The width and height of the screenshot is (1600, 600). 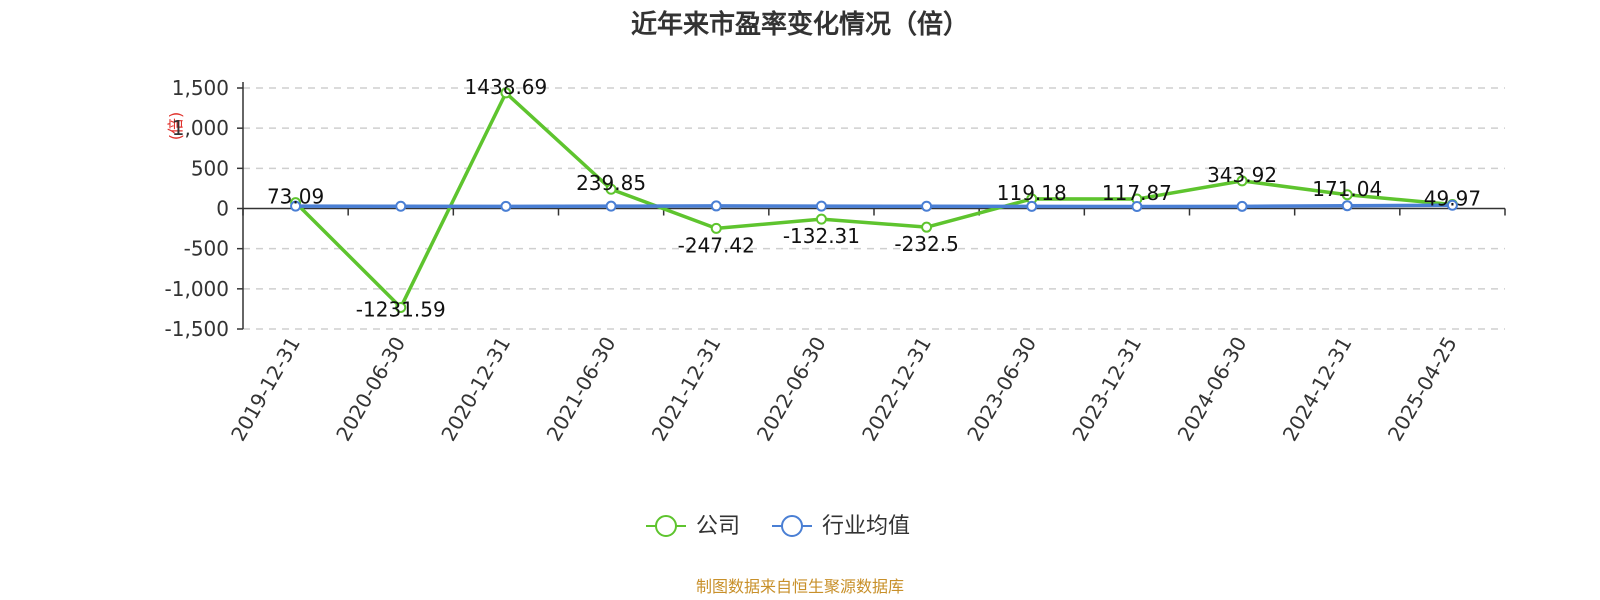 What do you see at coordinates (475, 388) in the screenshot?
I see `x-tick-label: 2020-12-31` at bounding box center [475, 388].